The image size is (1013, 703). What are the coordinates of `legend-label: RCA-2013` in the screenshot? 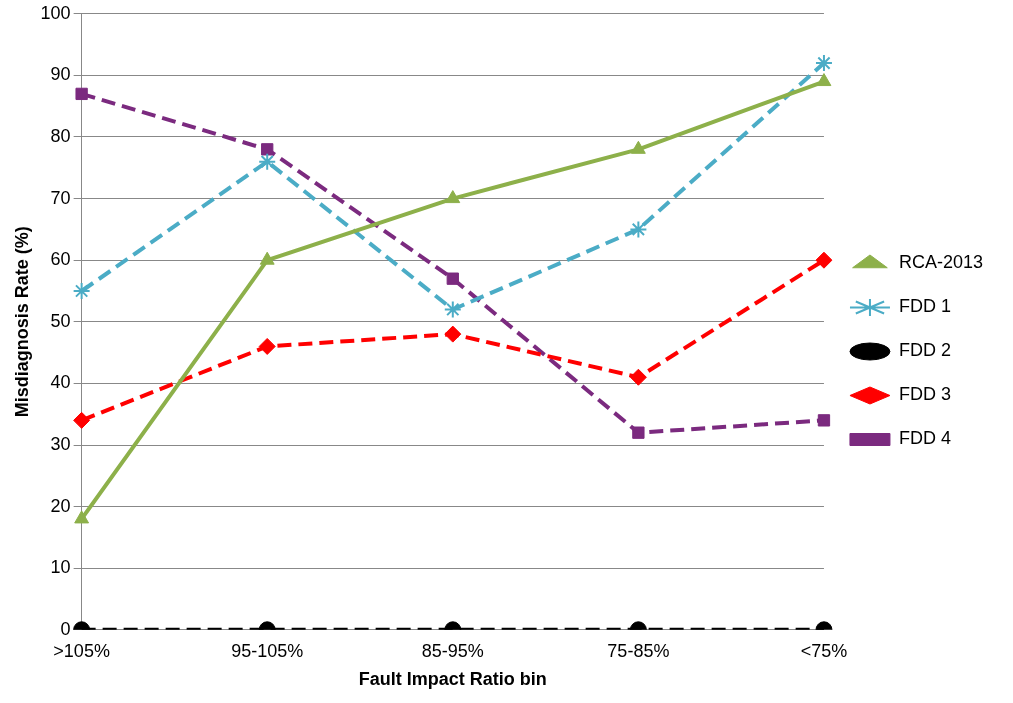 It's located at (941, 262).